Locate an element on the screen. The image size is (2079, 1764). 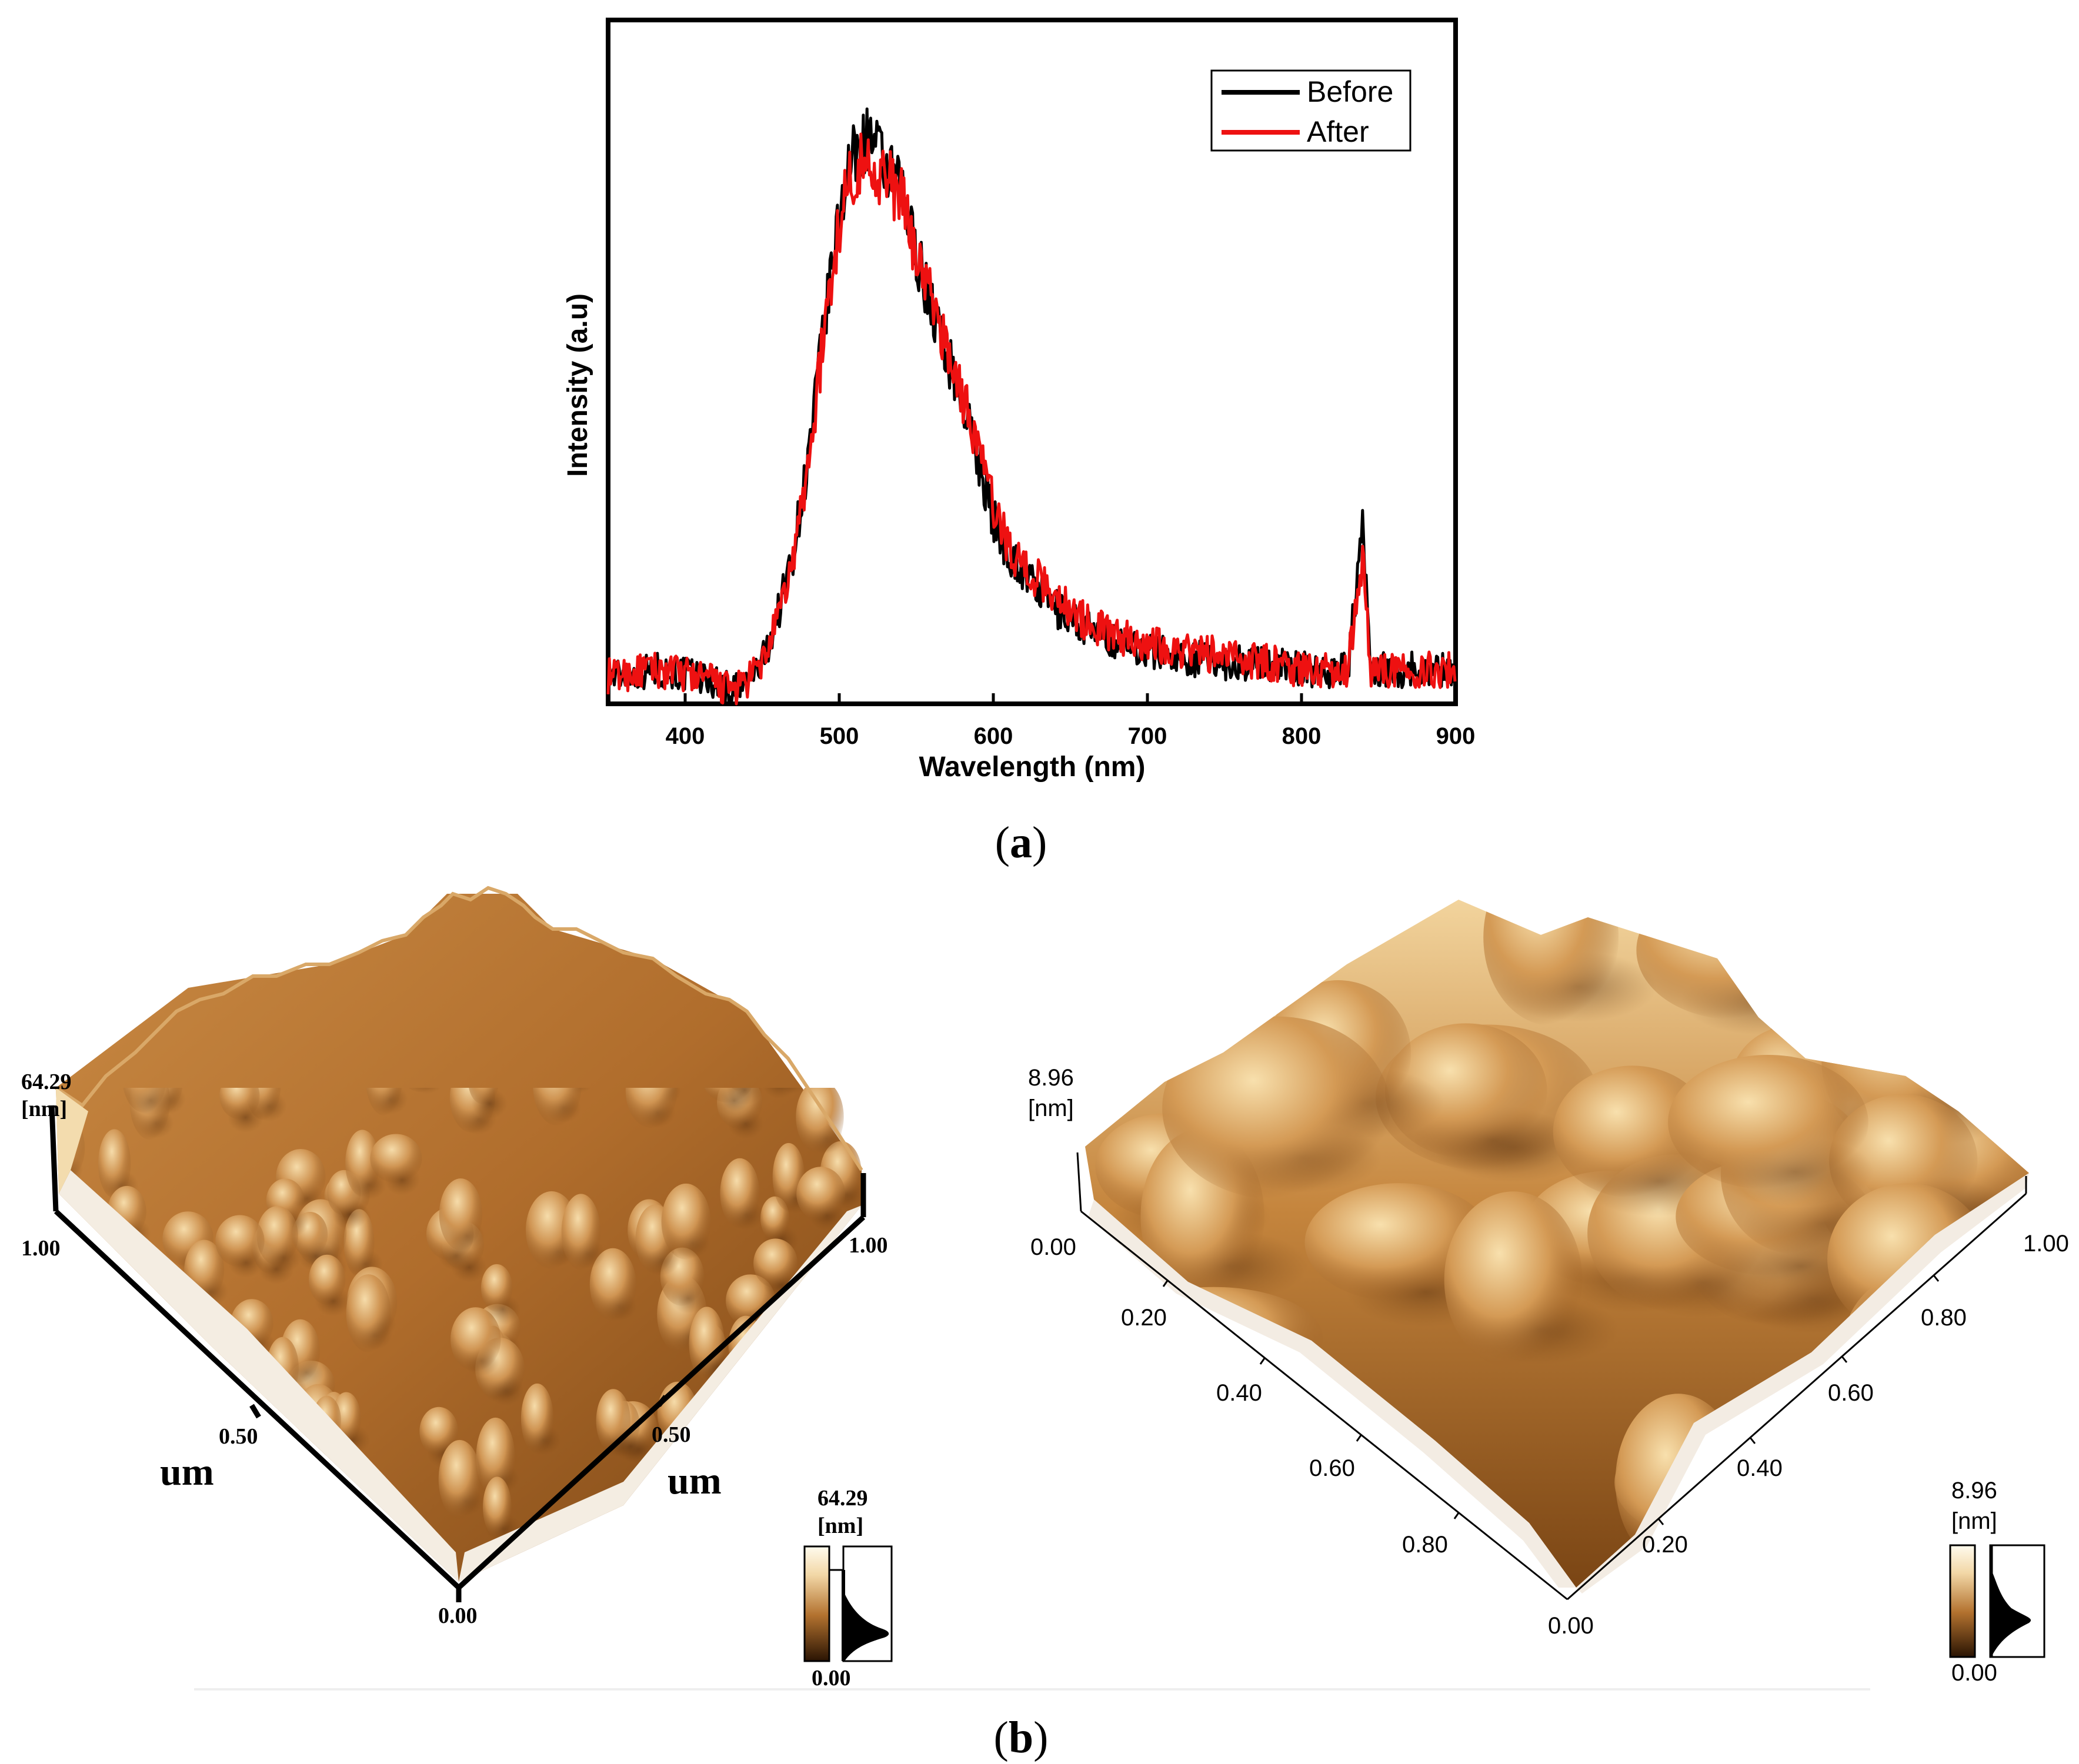
afm-after-zmin: 0.00 is located at coordinates (1053, 1247).